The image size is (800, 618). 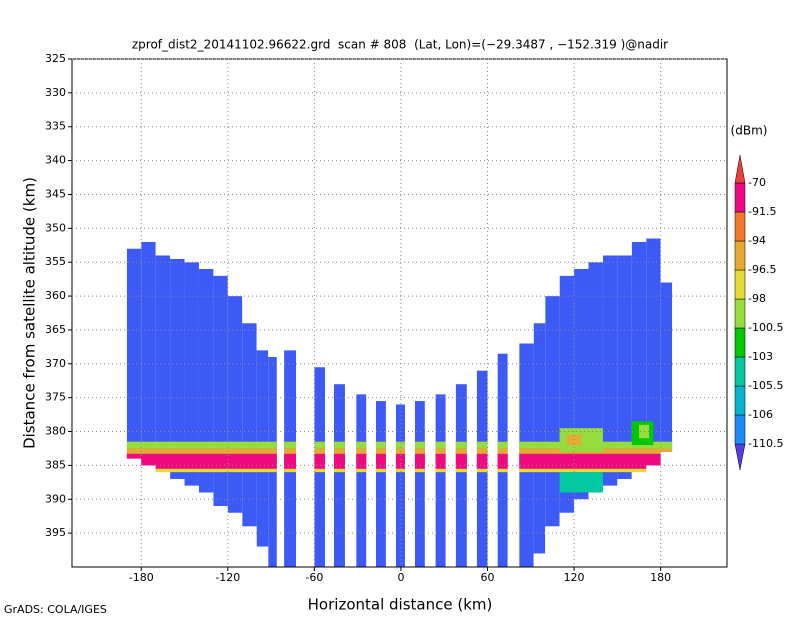 I want to click on y-tick-label: 325, so click(x=55, y=58).